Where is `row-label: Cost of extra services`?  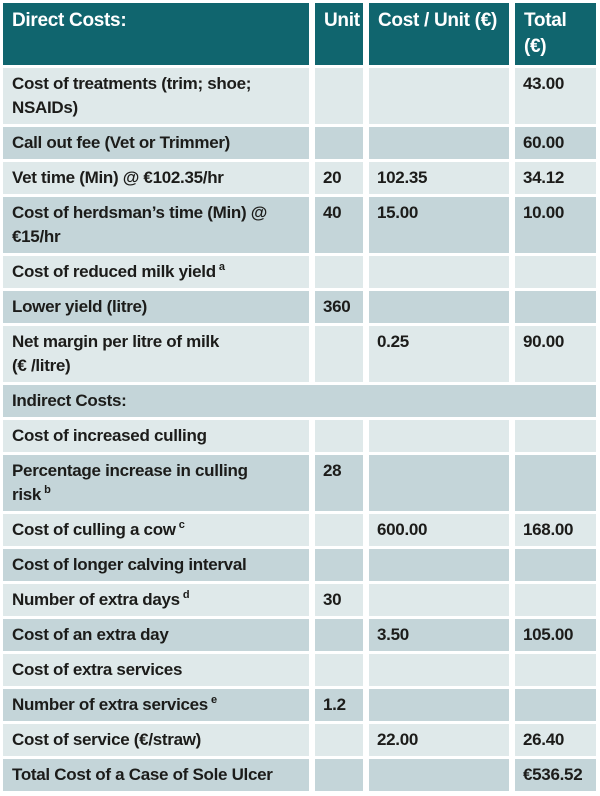 row-label: Cost of extra services is located at coordinates (97, 669).